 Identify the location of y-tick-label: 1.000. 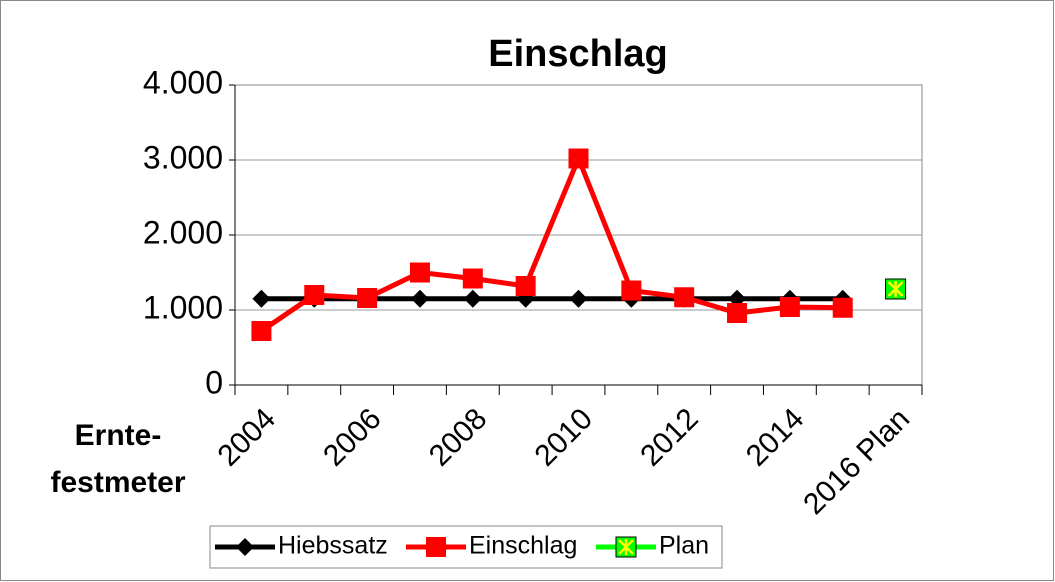
(183, 307).